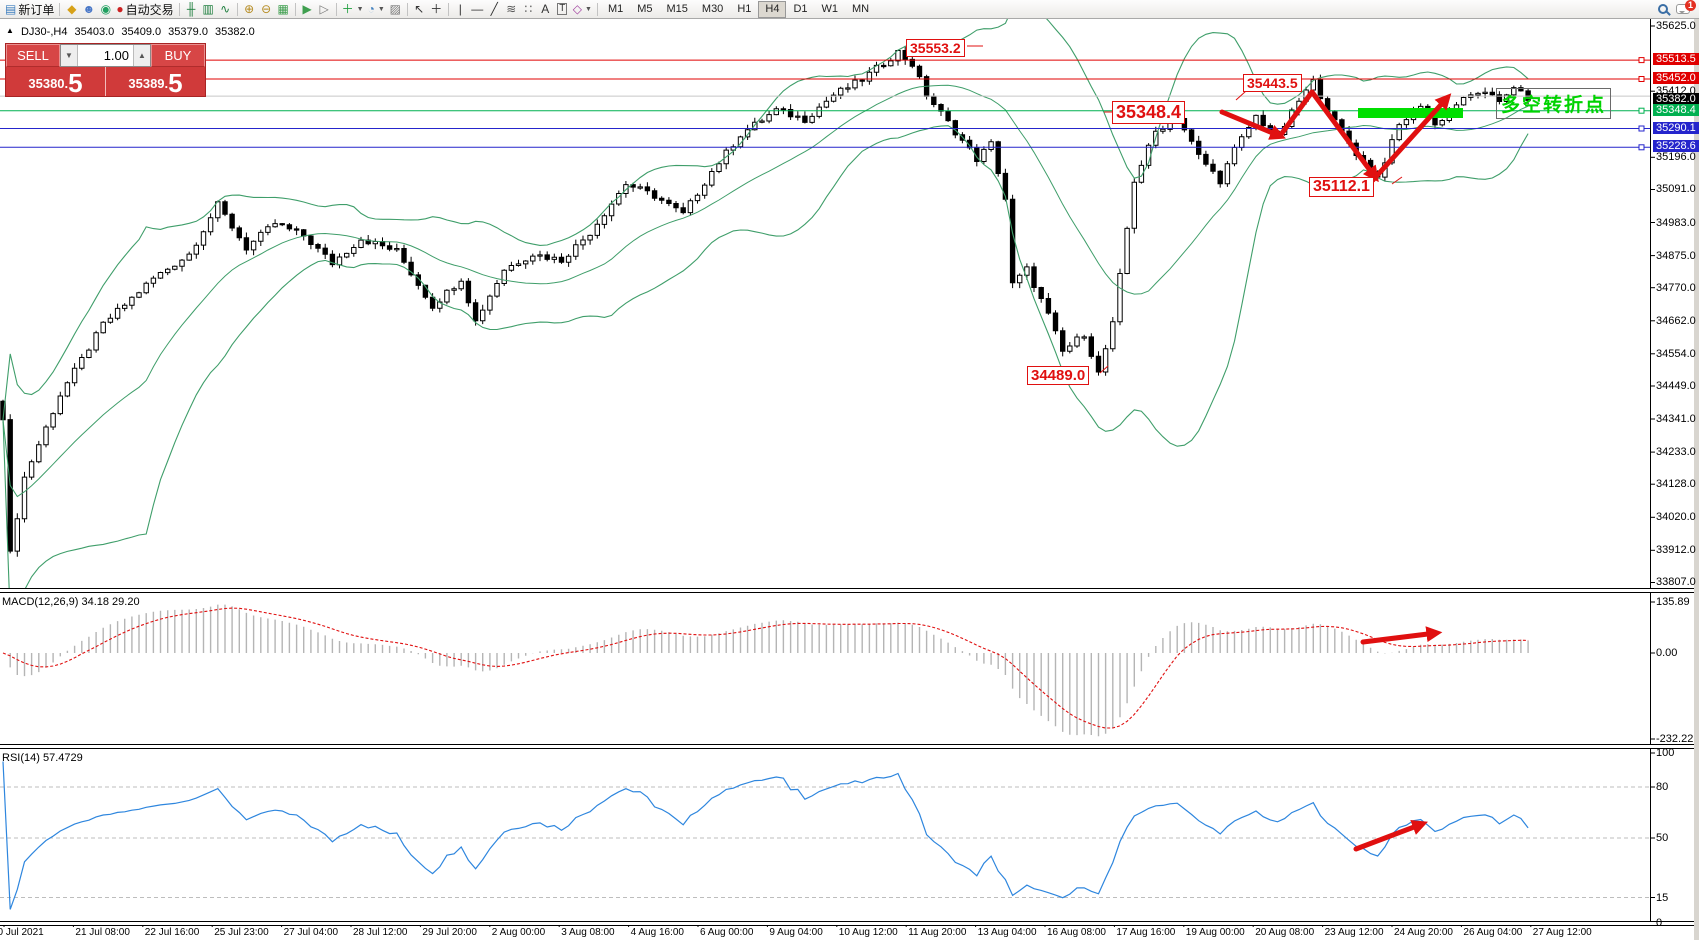  What do you see at coordinates (36, 9) in the screenshot?
I see `new-order-button-label: 新订单` at bounding box center [36, 9].